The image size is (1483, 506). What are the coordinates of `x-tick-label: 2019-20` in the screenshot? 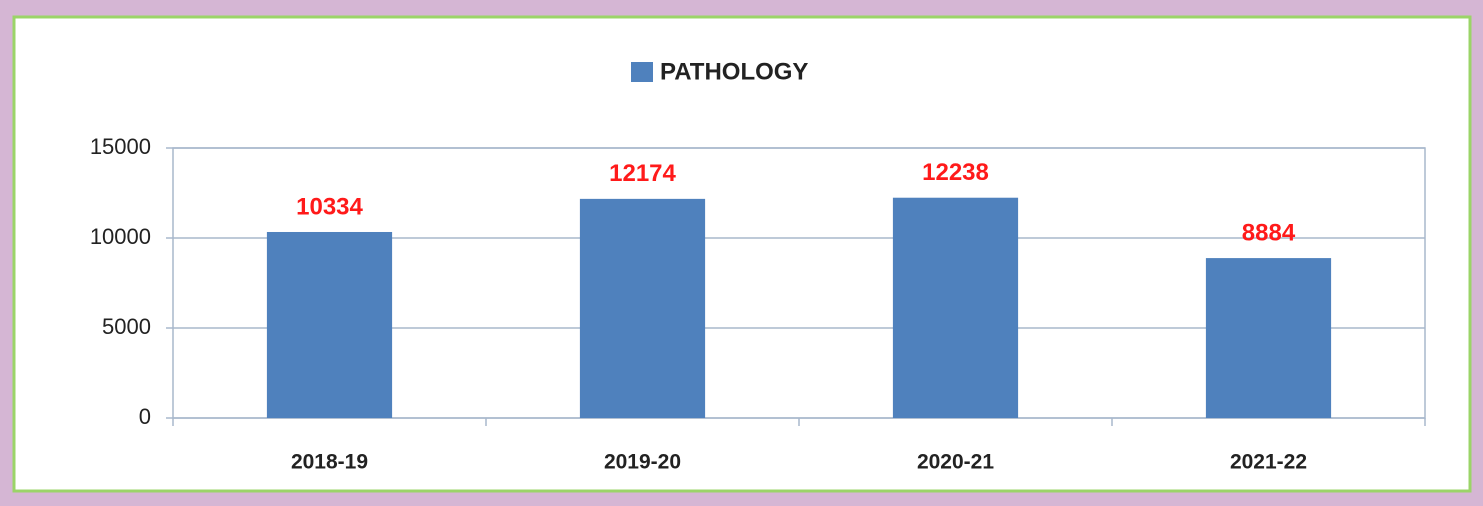 It's located at (642, 462).